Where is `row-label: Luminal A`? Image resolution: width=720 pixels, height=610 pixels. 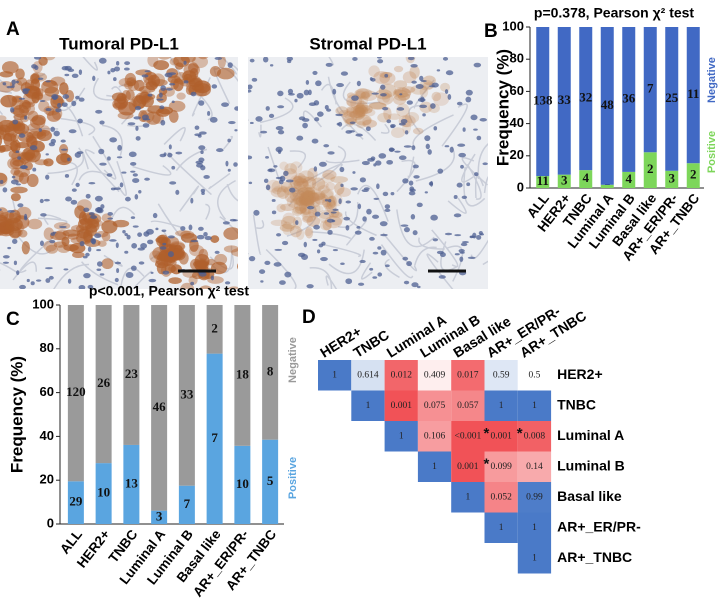 row-label: Luminal A is located at coordinates (590, 435).